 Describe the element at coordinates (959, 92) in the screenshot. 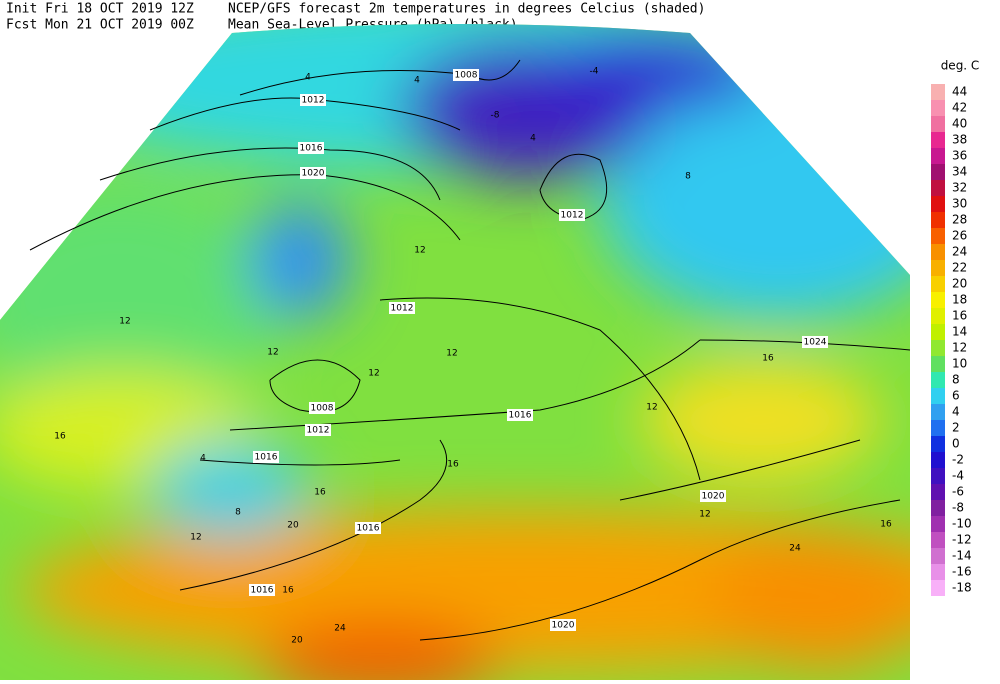

I see `legend-label: 44` at that location.